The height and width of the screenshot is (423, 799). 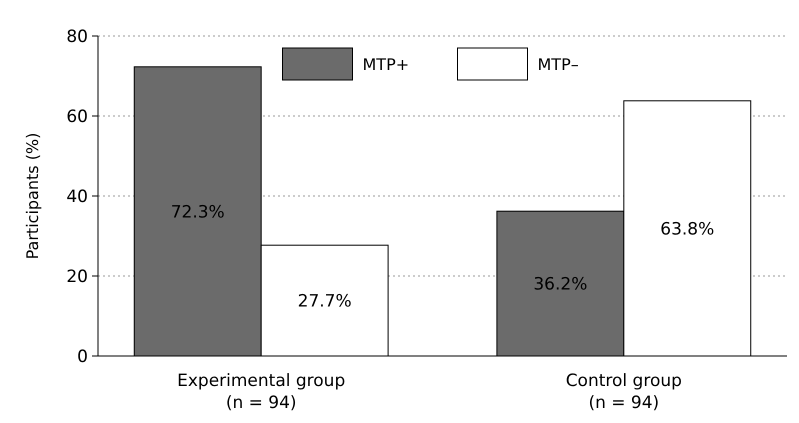 I want to click on y-tick-label: 0, so click(x=82, y=357).